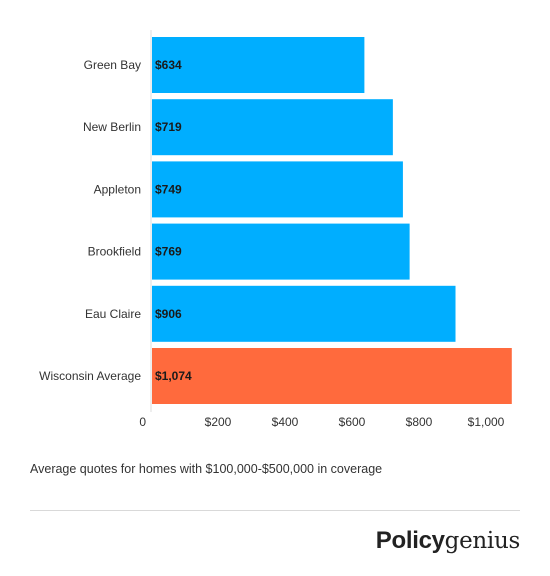 This screenshot has height=576, width=550. Describe the element at coordinates (275, 510) in the screenshot. I see `divider` at that location.